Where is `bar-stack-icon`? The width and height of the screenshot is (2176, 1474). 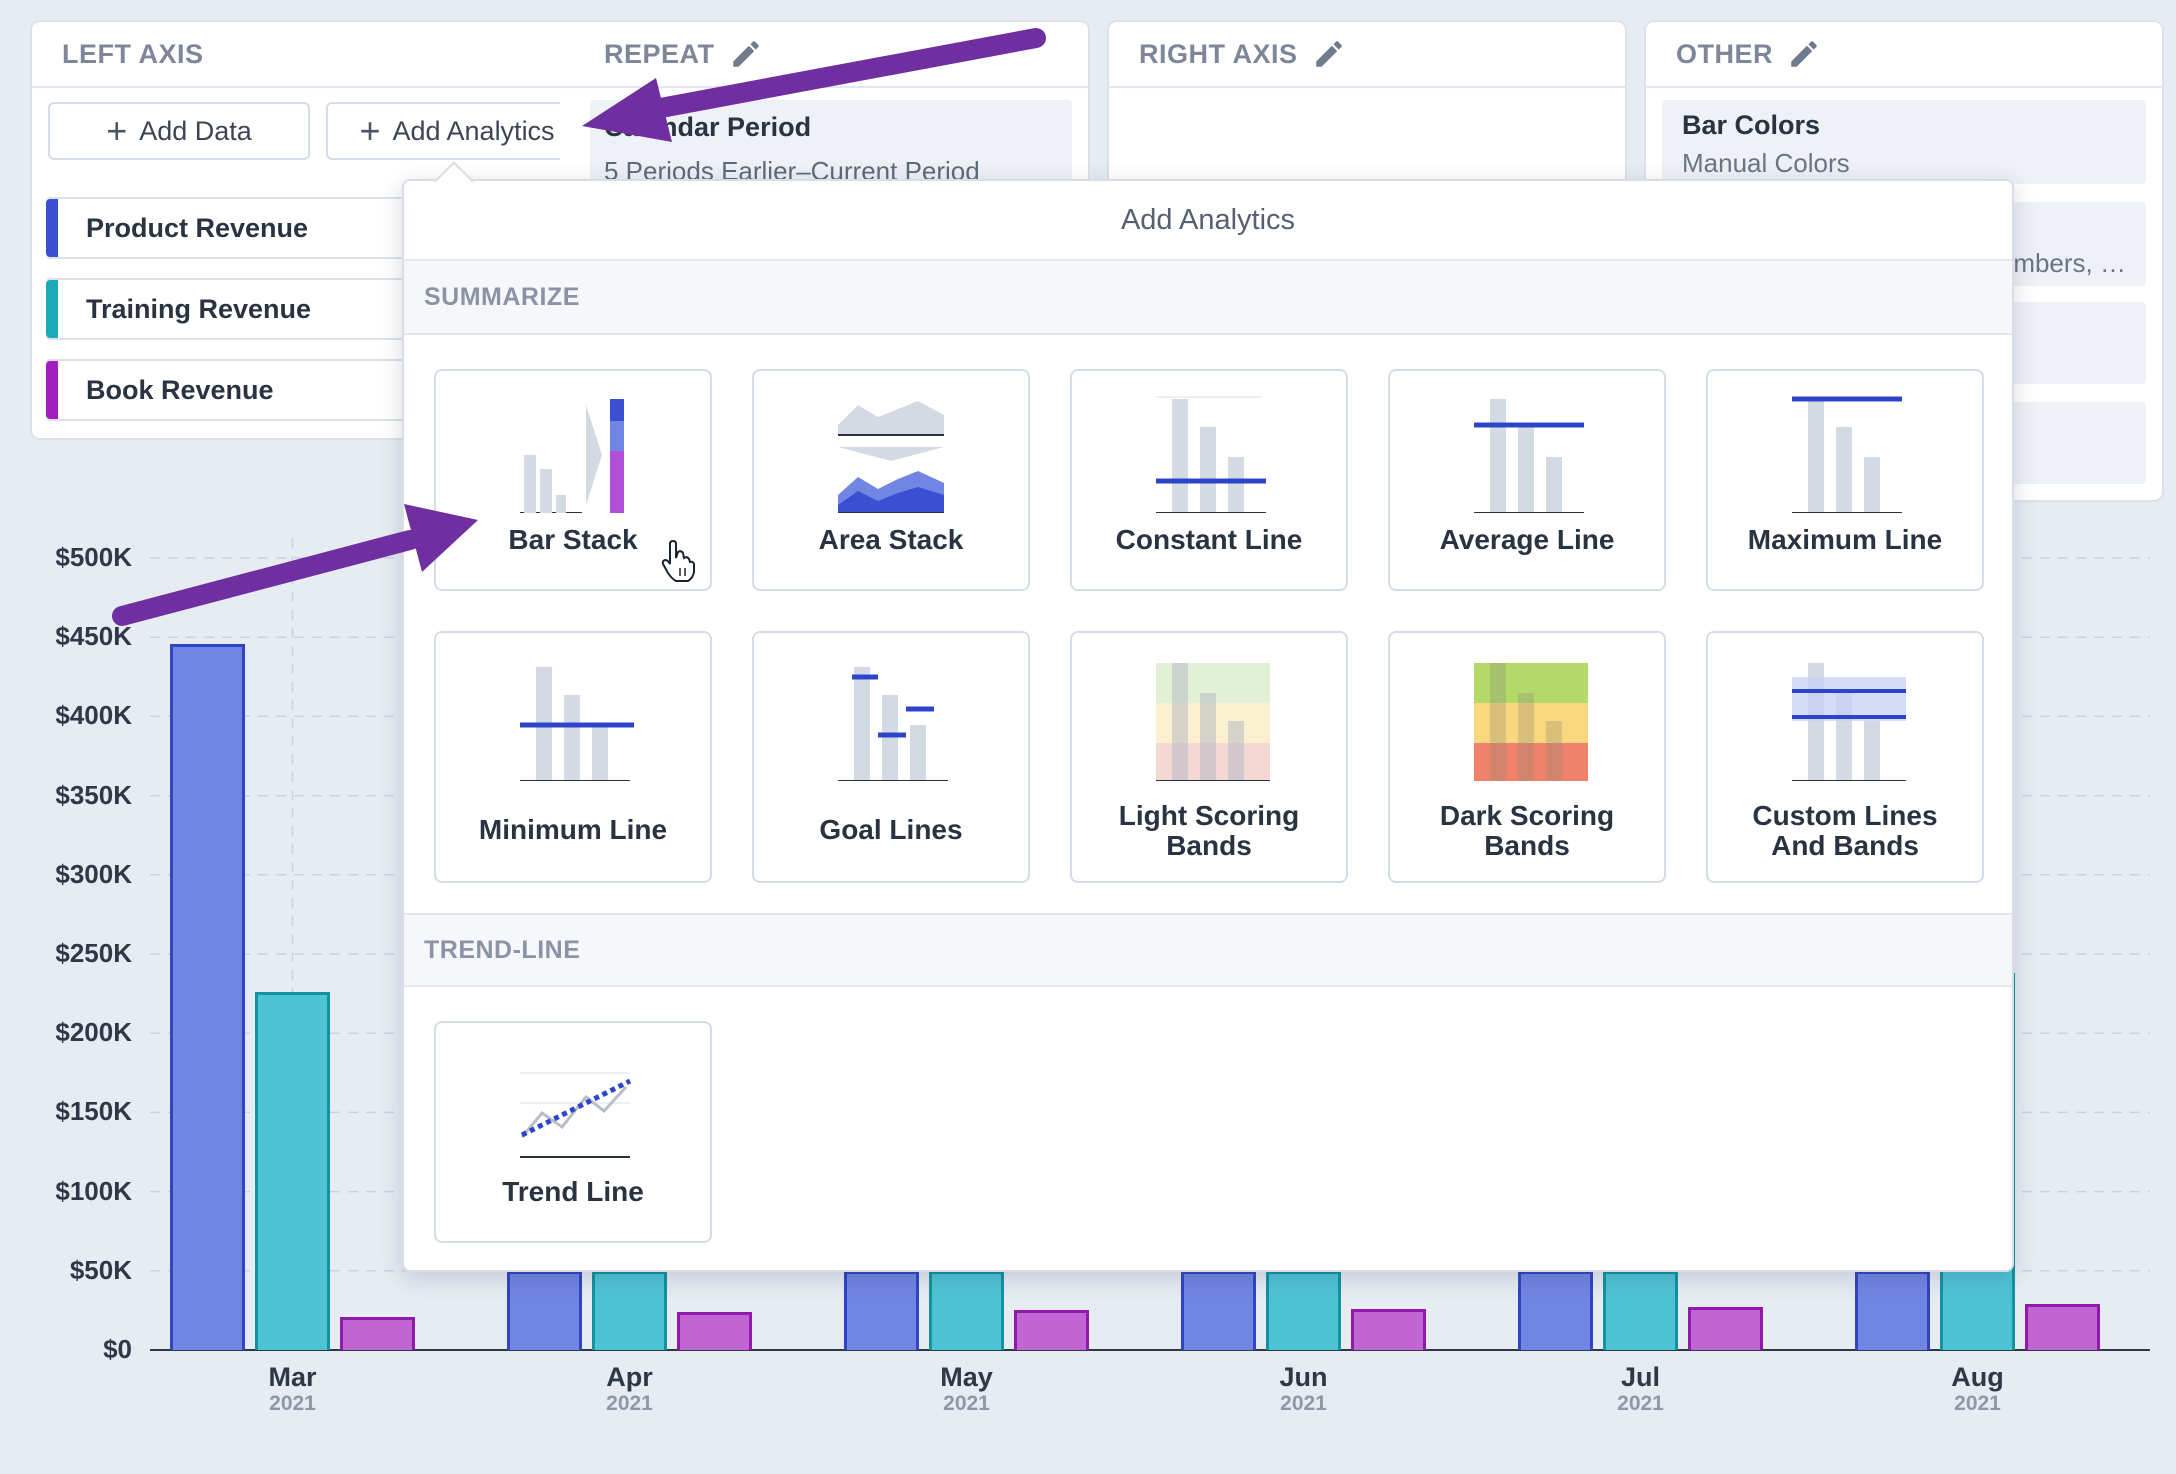 bar-stack-icon is located at coordinates (572, 456).